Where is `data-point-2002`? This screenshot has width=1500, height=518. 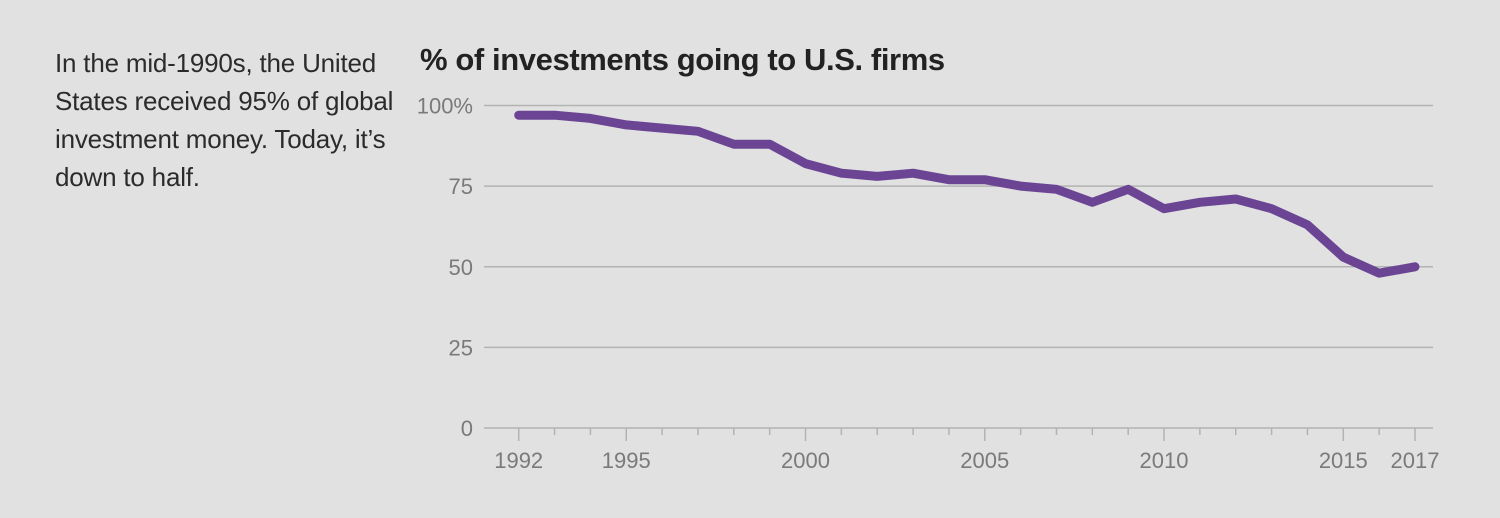
data-point-2002 is located at coordinates (877, 176).